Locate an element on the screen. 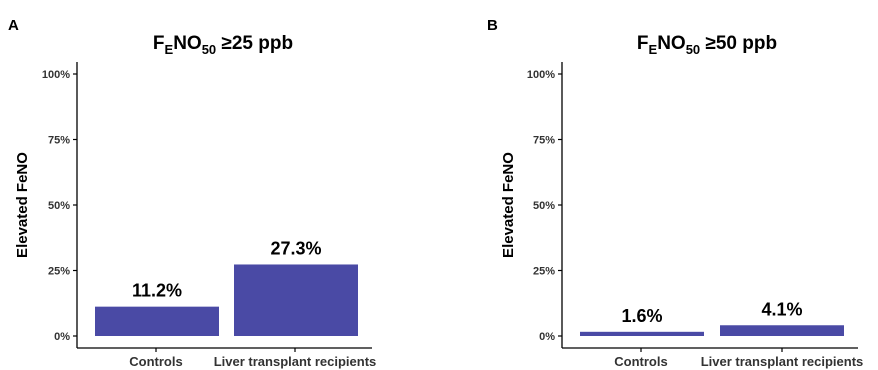 The width and height of the screenshot is (878, 370). chart-title: FENO50 ≥25 ppb is located at coordinates (223, 45).